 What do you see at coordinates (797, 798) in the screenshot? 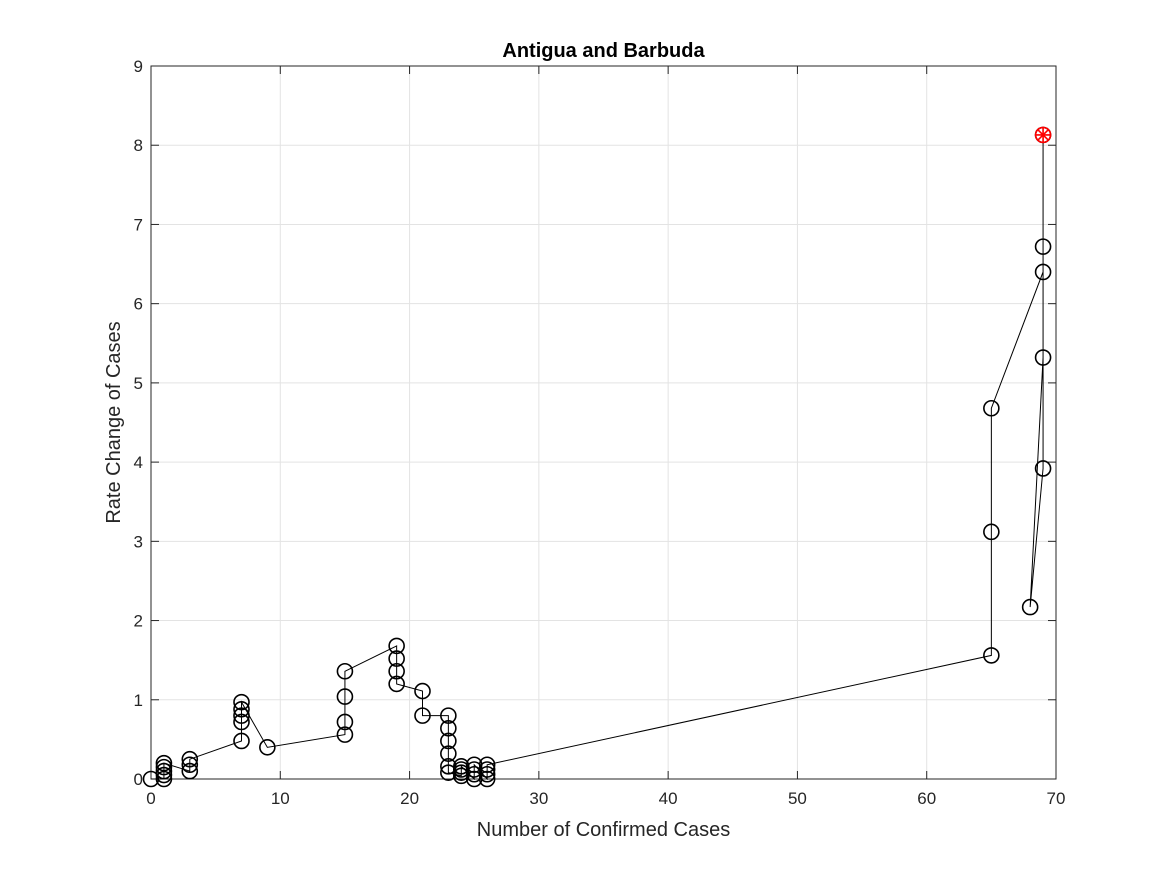
I see `x-tick-label: 50` at bounding box center [797, 798].